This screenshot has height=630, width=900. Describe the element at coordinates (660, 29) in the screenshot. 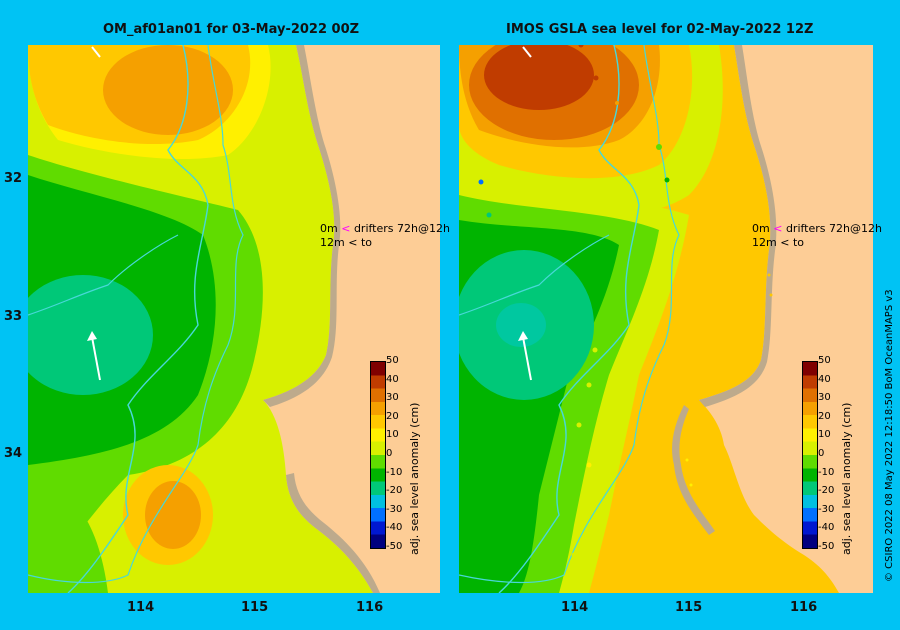

I see `right-map-title: IMOS GSLA sea level for 02-May-2022 12Z` at that location.